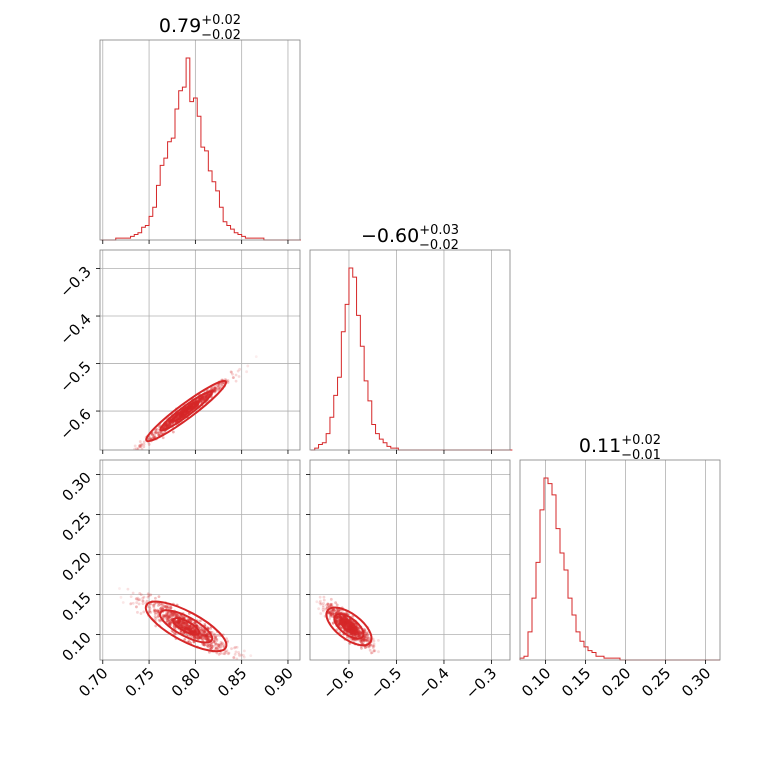 This screenshot has width=760, height=760. I want to click on y-tick-label: −0.5, so click(75, 377).